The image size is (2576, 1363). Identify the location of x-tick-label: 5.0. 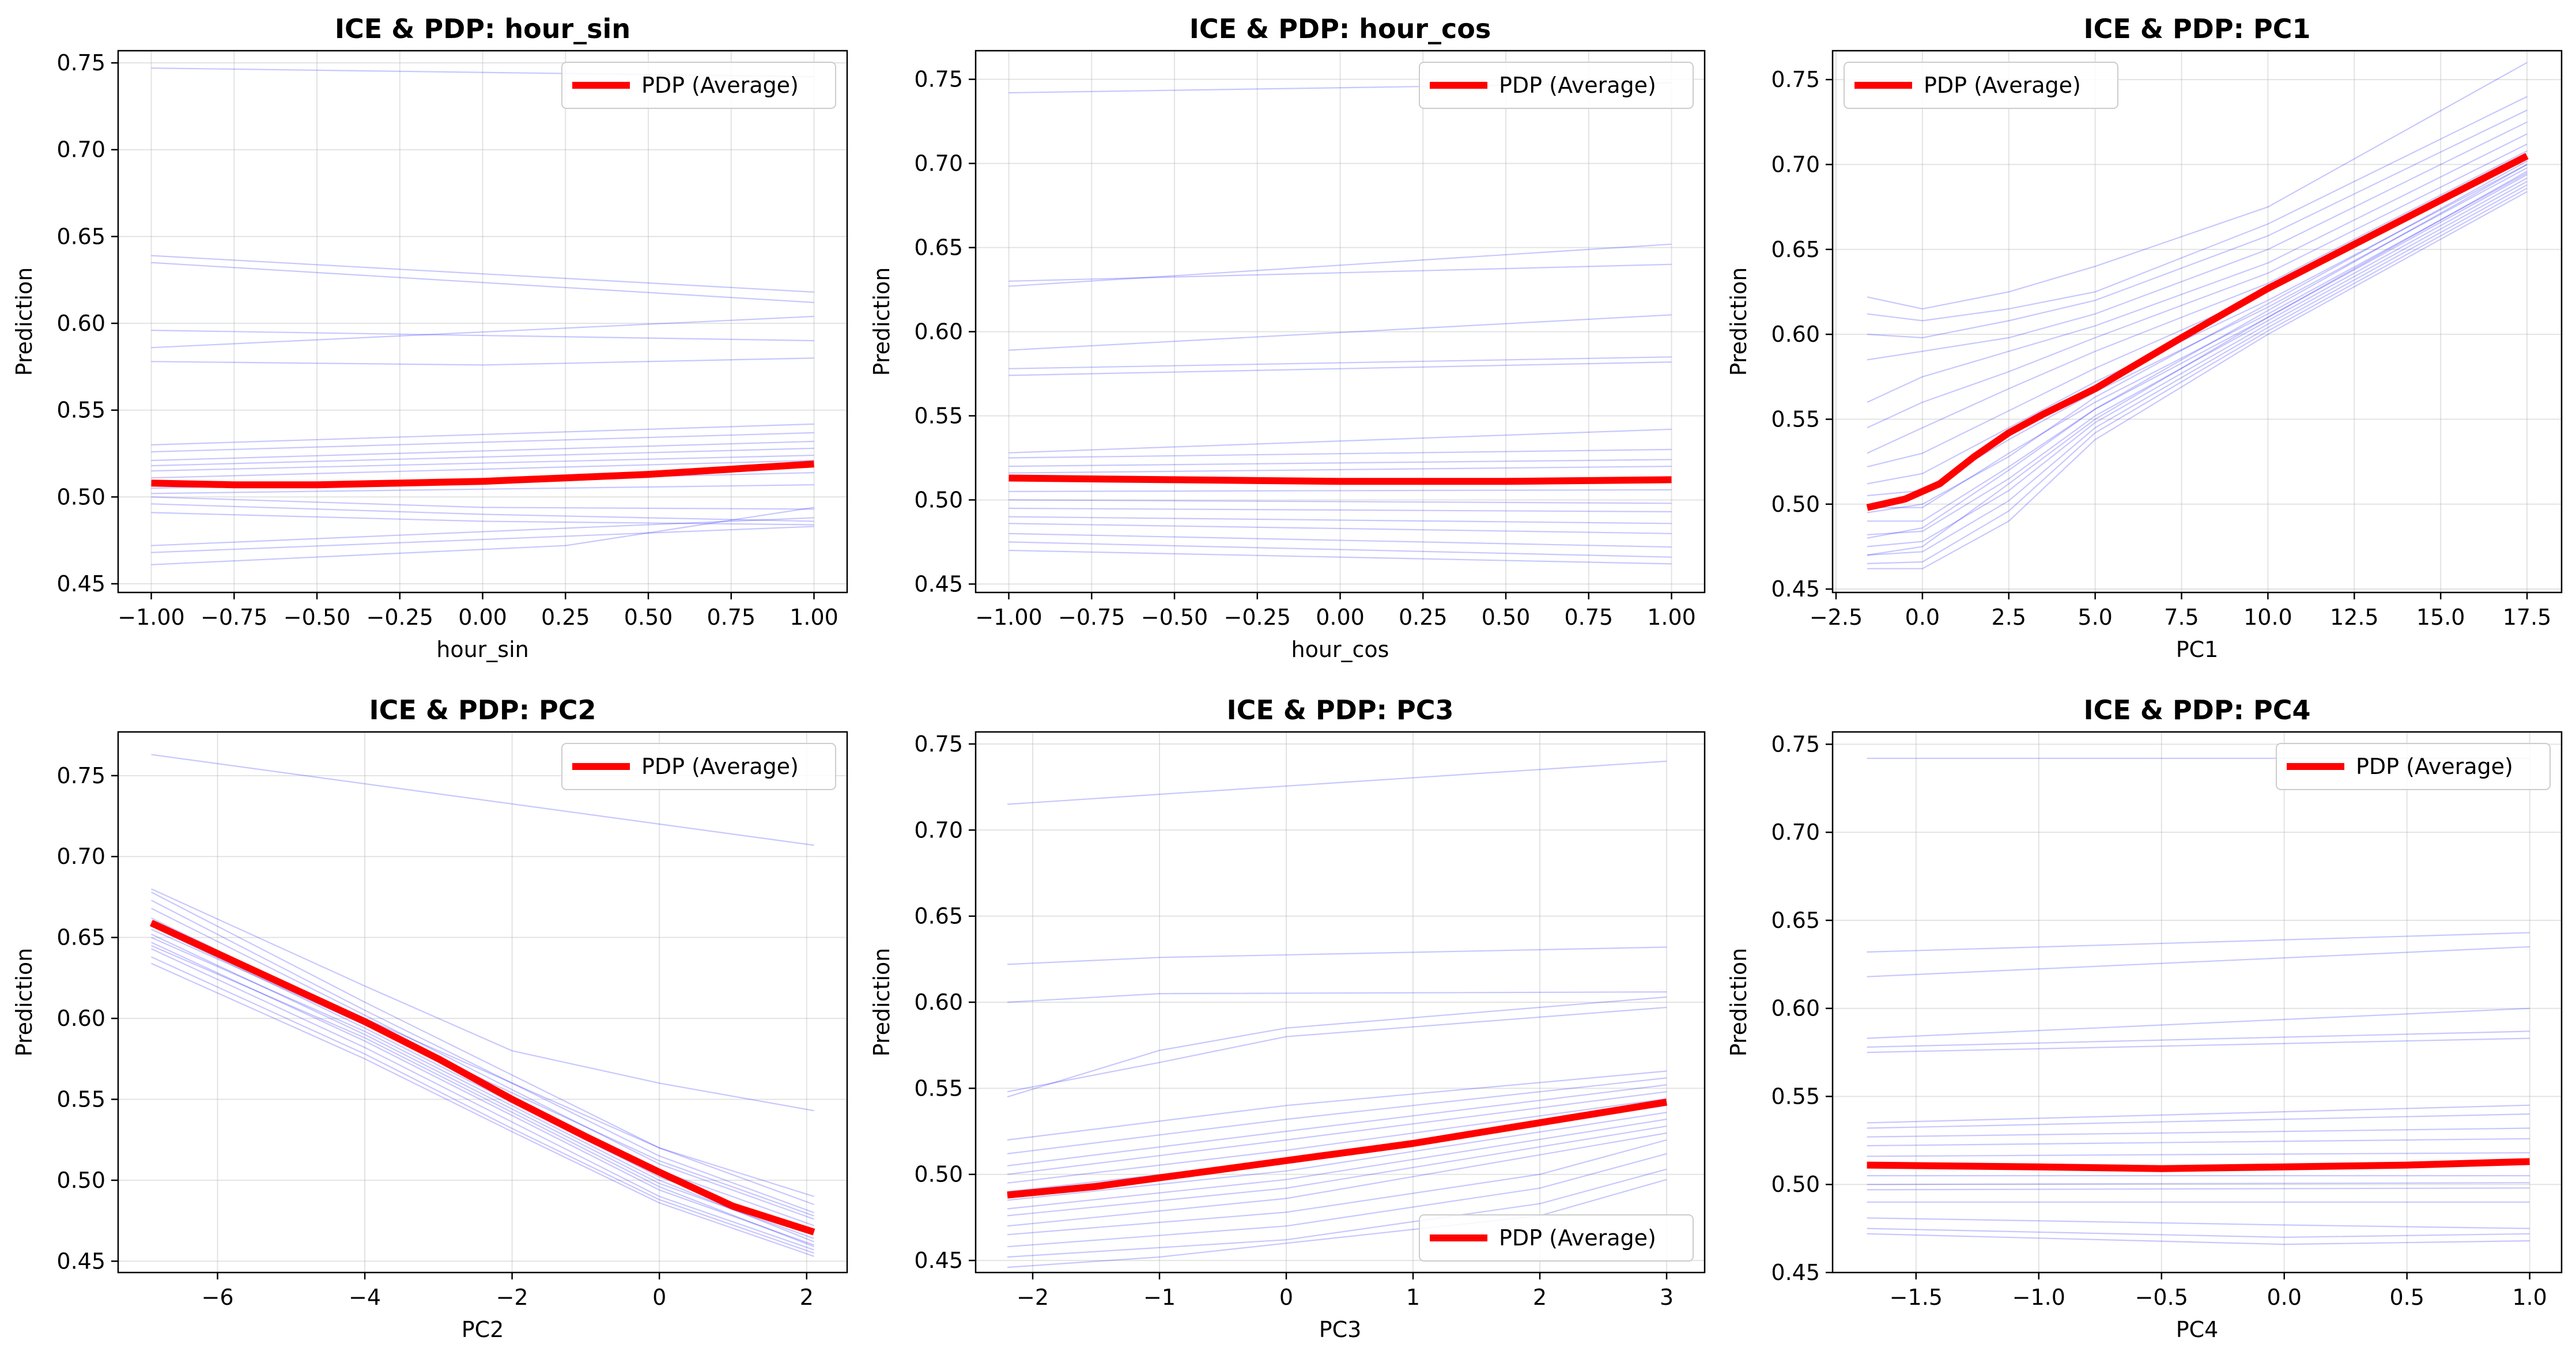
(2095, 617).